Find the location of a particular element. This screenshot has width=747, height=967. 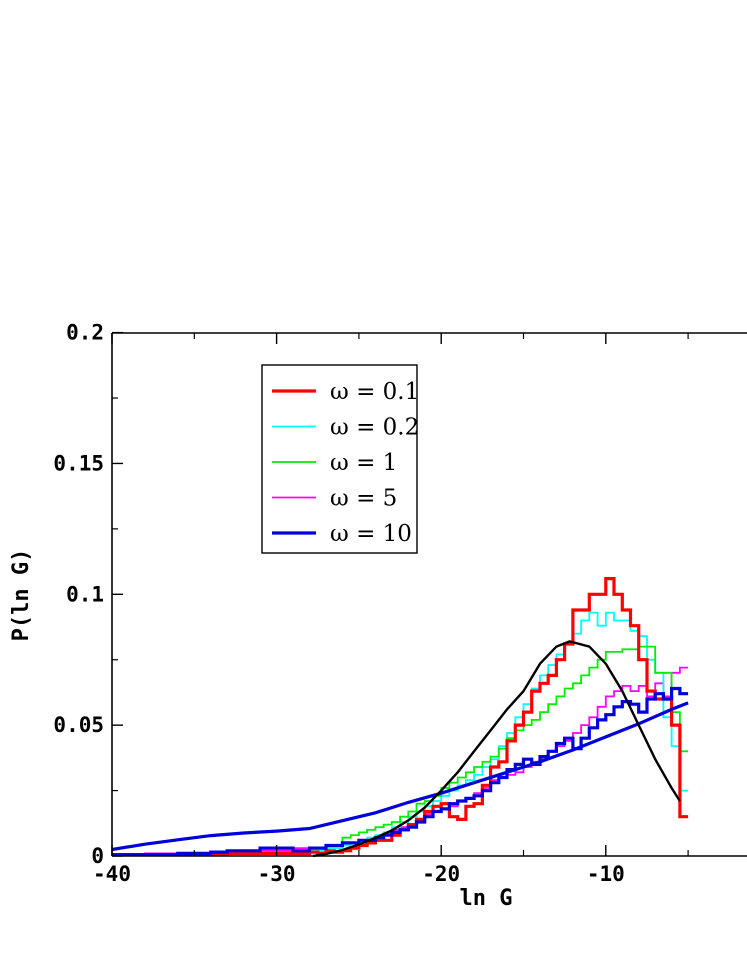

reference-curve-blue is located at coordinates (400, 776).